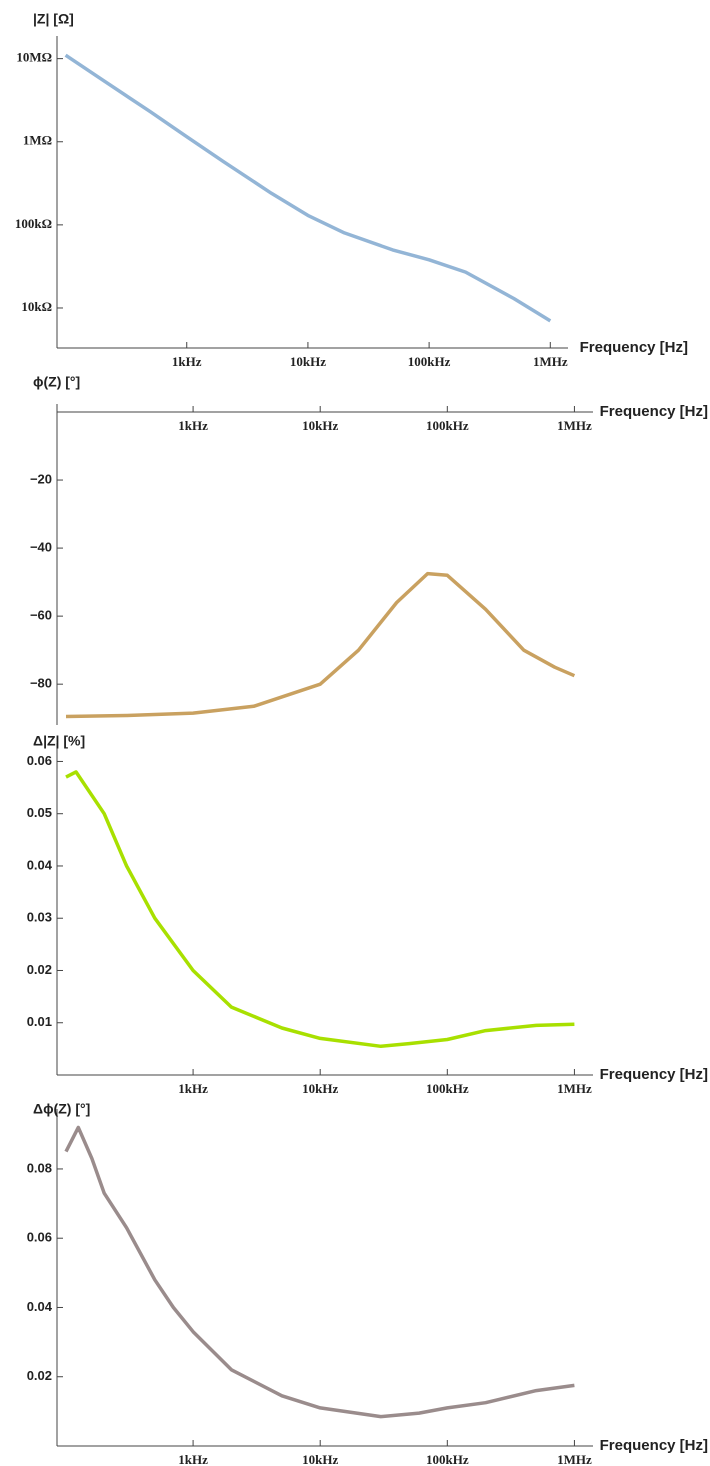  I want to click on chart-title: Δ|Z| [%], so click(59, 741).